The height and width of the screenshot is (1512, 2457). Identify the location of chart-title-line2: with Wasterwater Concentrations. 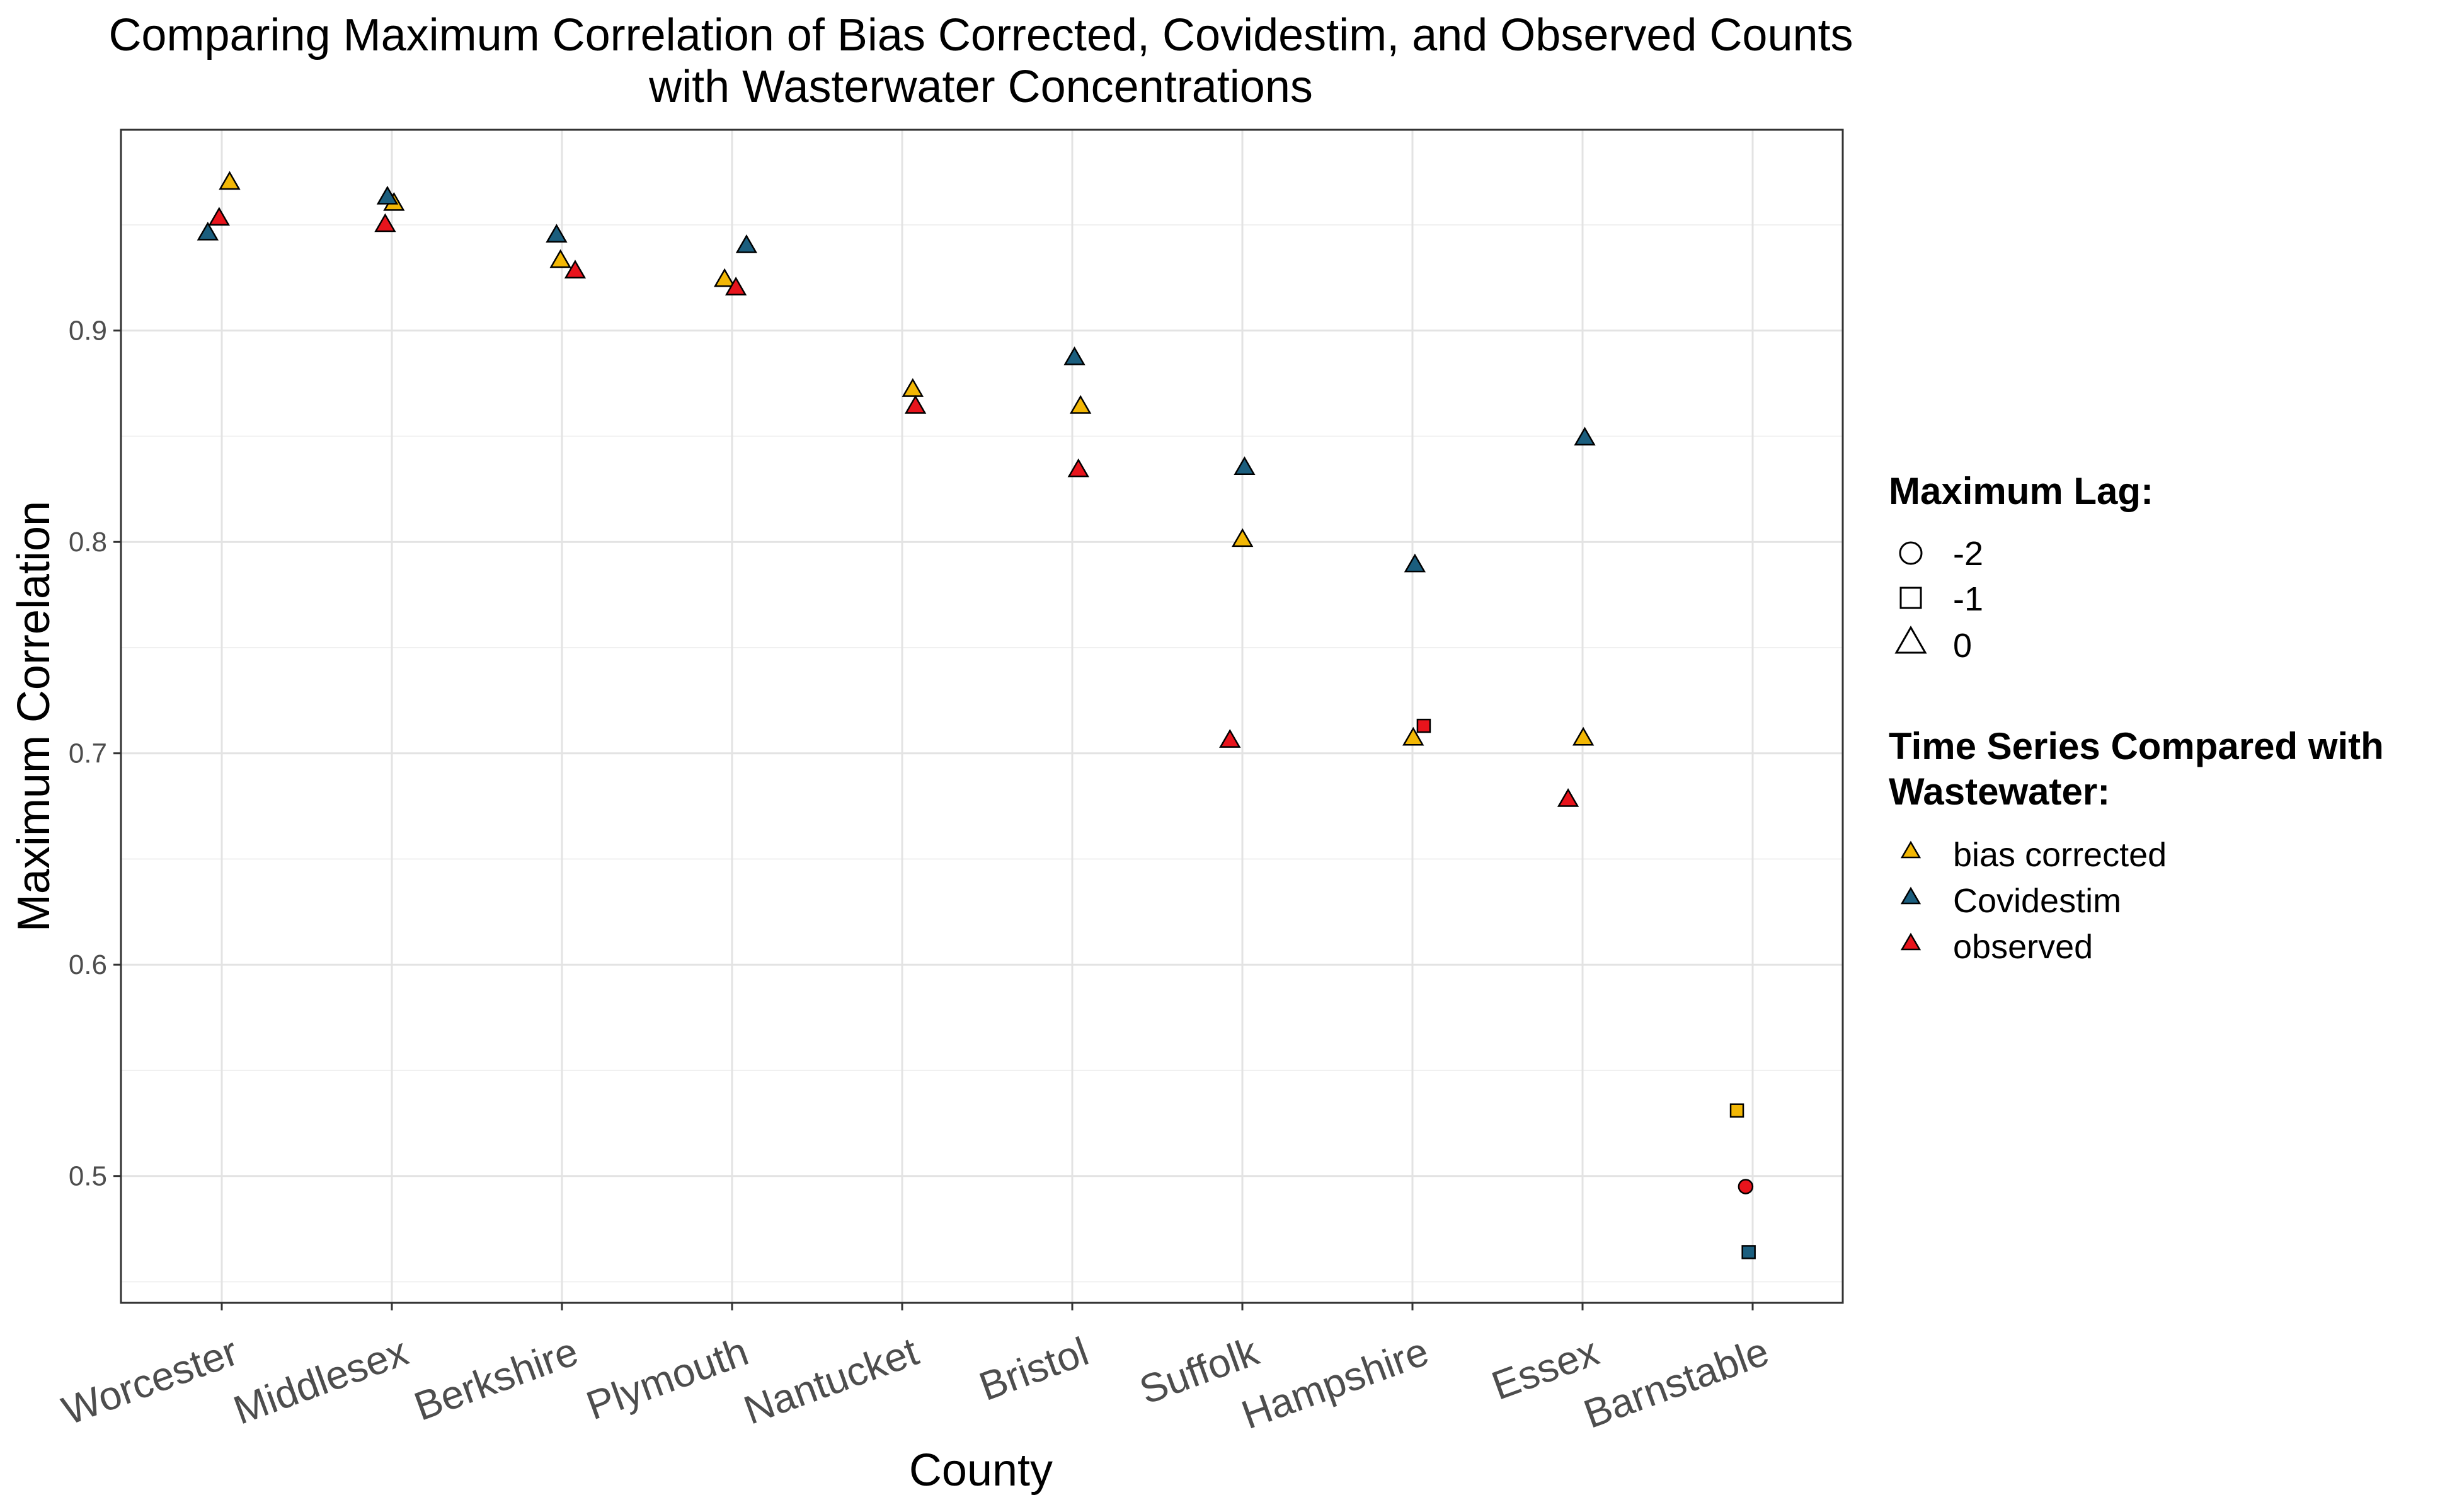
(980, 87).